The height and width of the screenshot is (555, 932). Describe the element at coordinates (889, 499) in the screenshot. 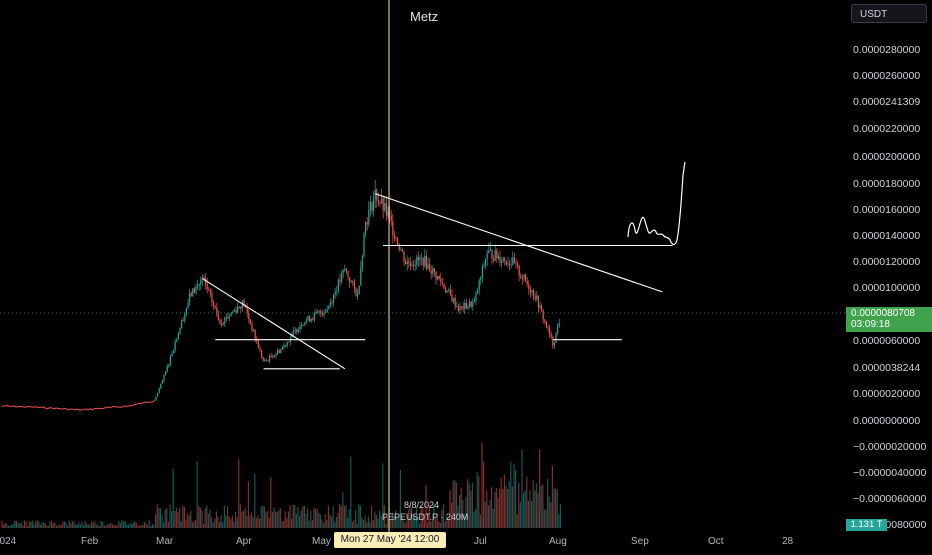

I see `y-tick-label: −0.0000060000` at that location.